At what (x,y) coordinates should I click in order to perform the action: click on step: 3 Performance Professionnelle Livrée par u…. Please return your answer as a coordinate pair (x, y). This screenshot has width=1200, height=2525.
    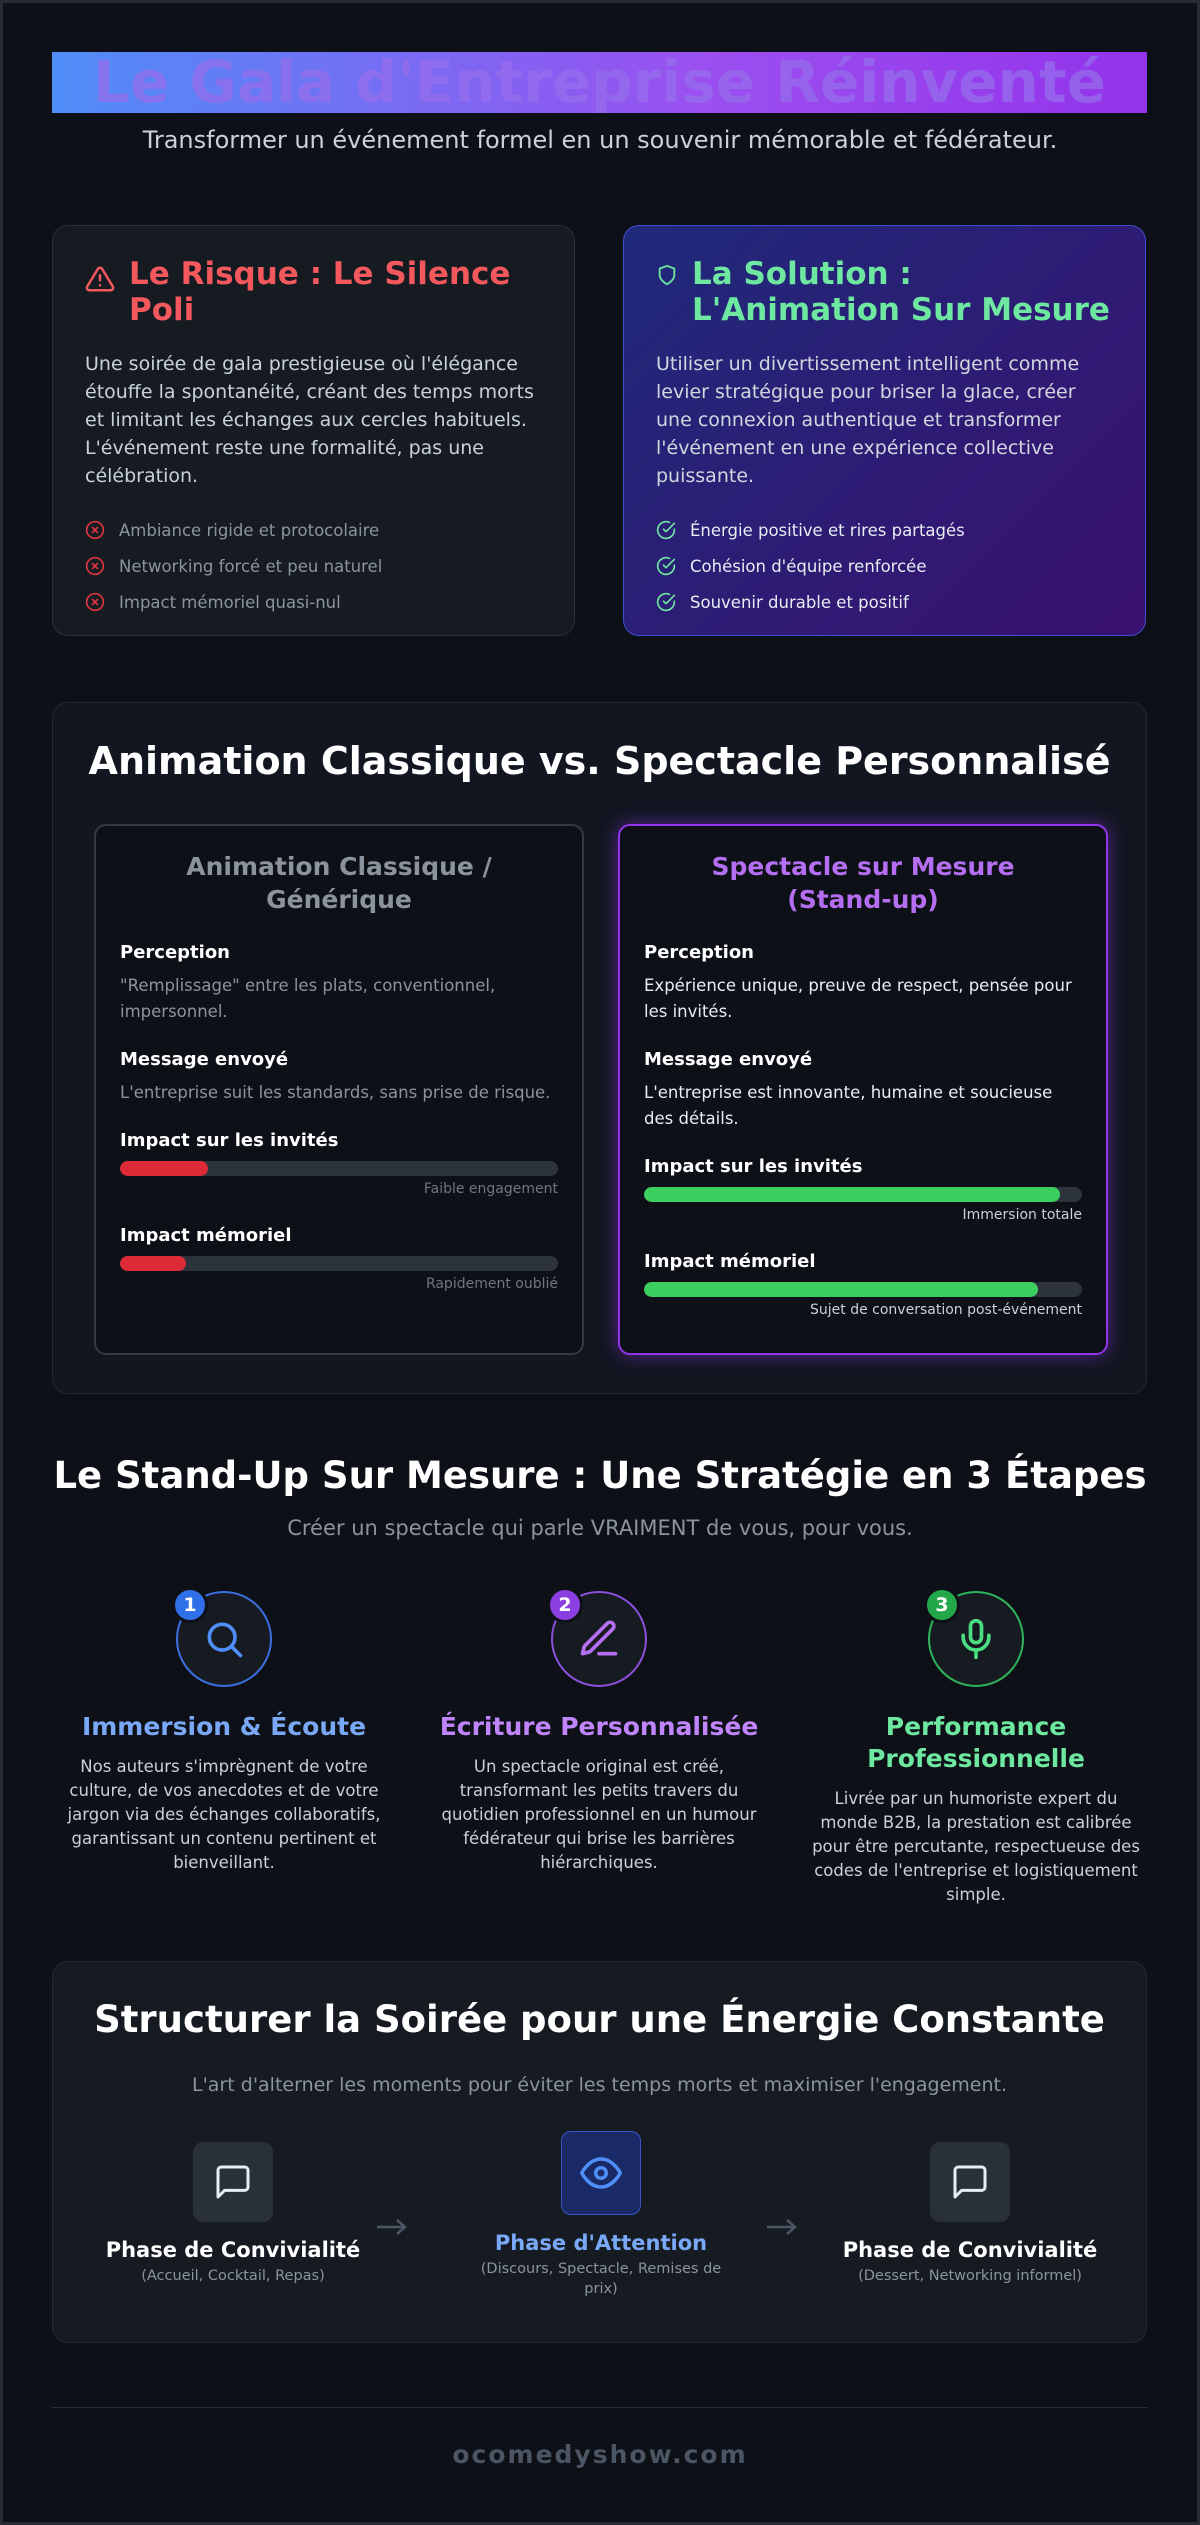
    Looking at the image, I should click on (976, 1747).